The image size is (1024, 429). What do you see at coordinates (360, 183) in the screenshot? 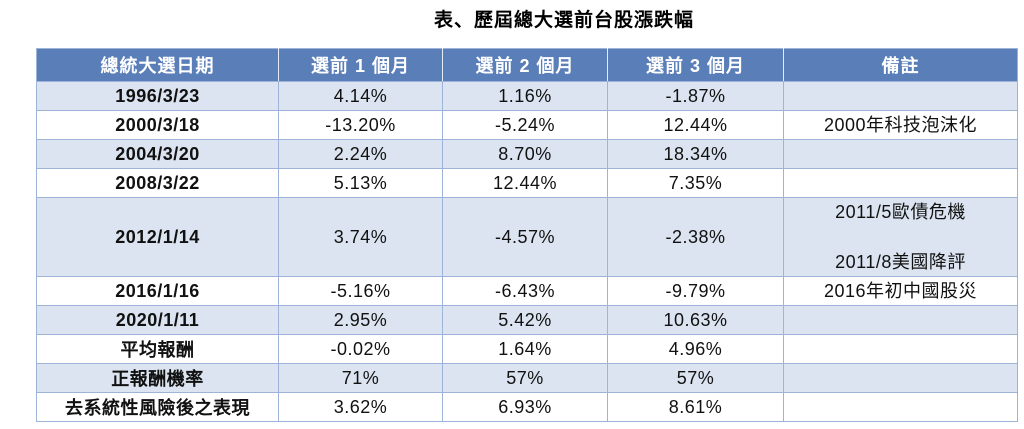
I see `pct-1m-cell: 5.13%` at bounding box center [360, 183].